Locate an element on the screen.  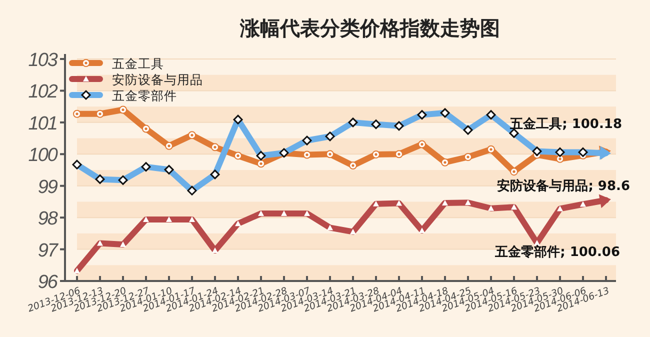
annotation: 五金工具; 100.18 is located at coordinates (565, 124).